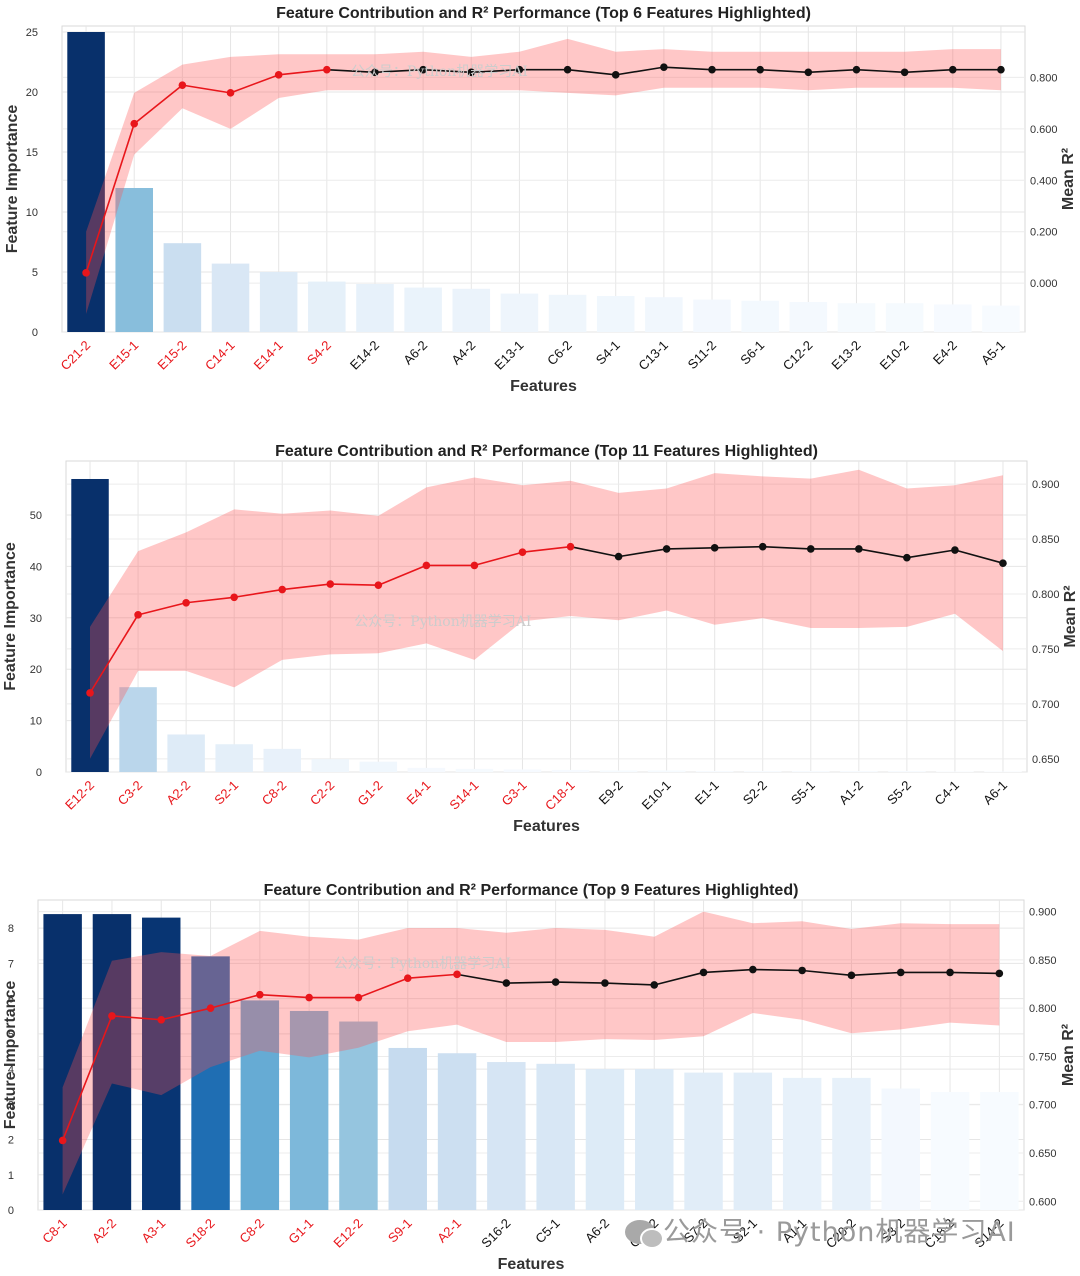  What do you see at coordinates (11, 1141) in the screenshot?
I see `y-tick-label: 2` at bounding box center [11, 1141].